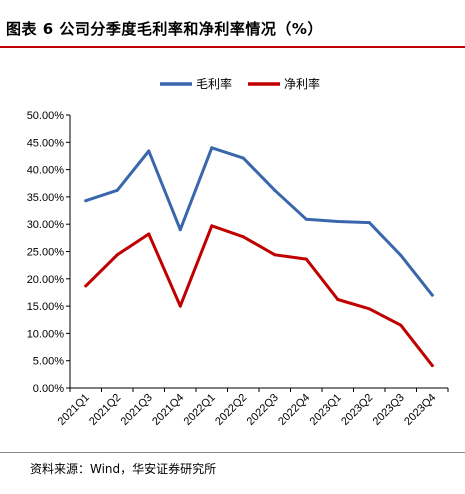 The image size is (465, 494). I want to click on x-tick-label: 2022Q3, so click(263, 410).